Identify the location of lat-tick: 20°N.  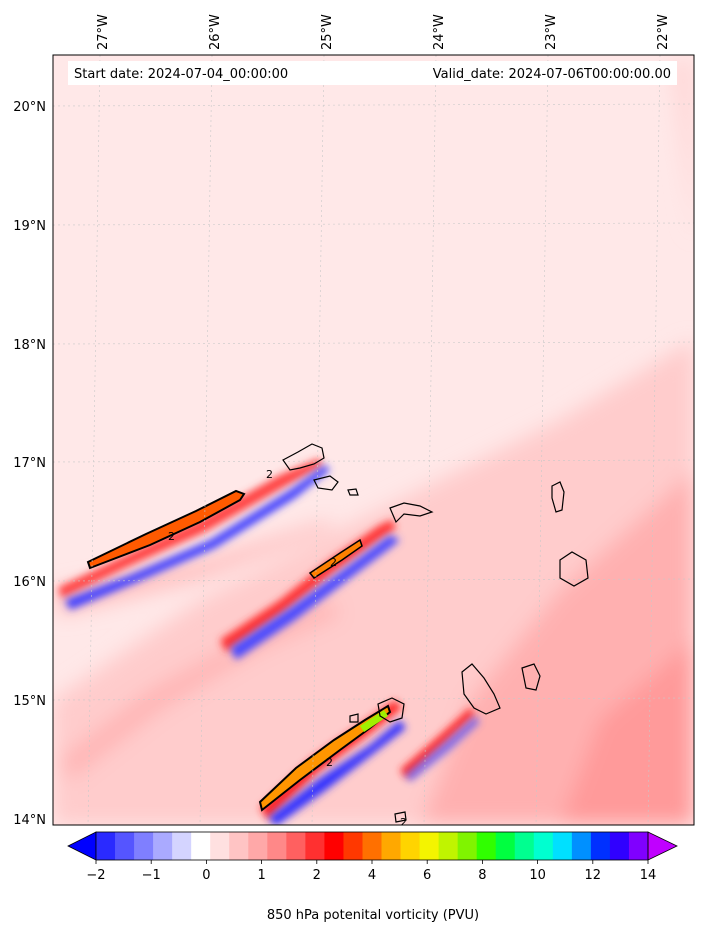
(29, 107).